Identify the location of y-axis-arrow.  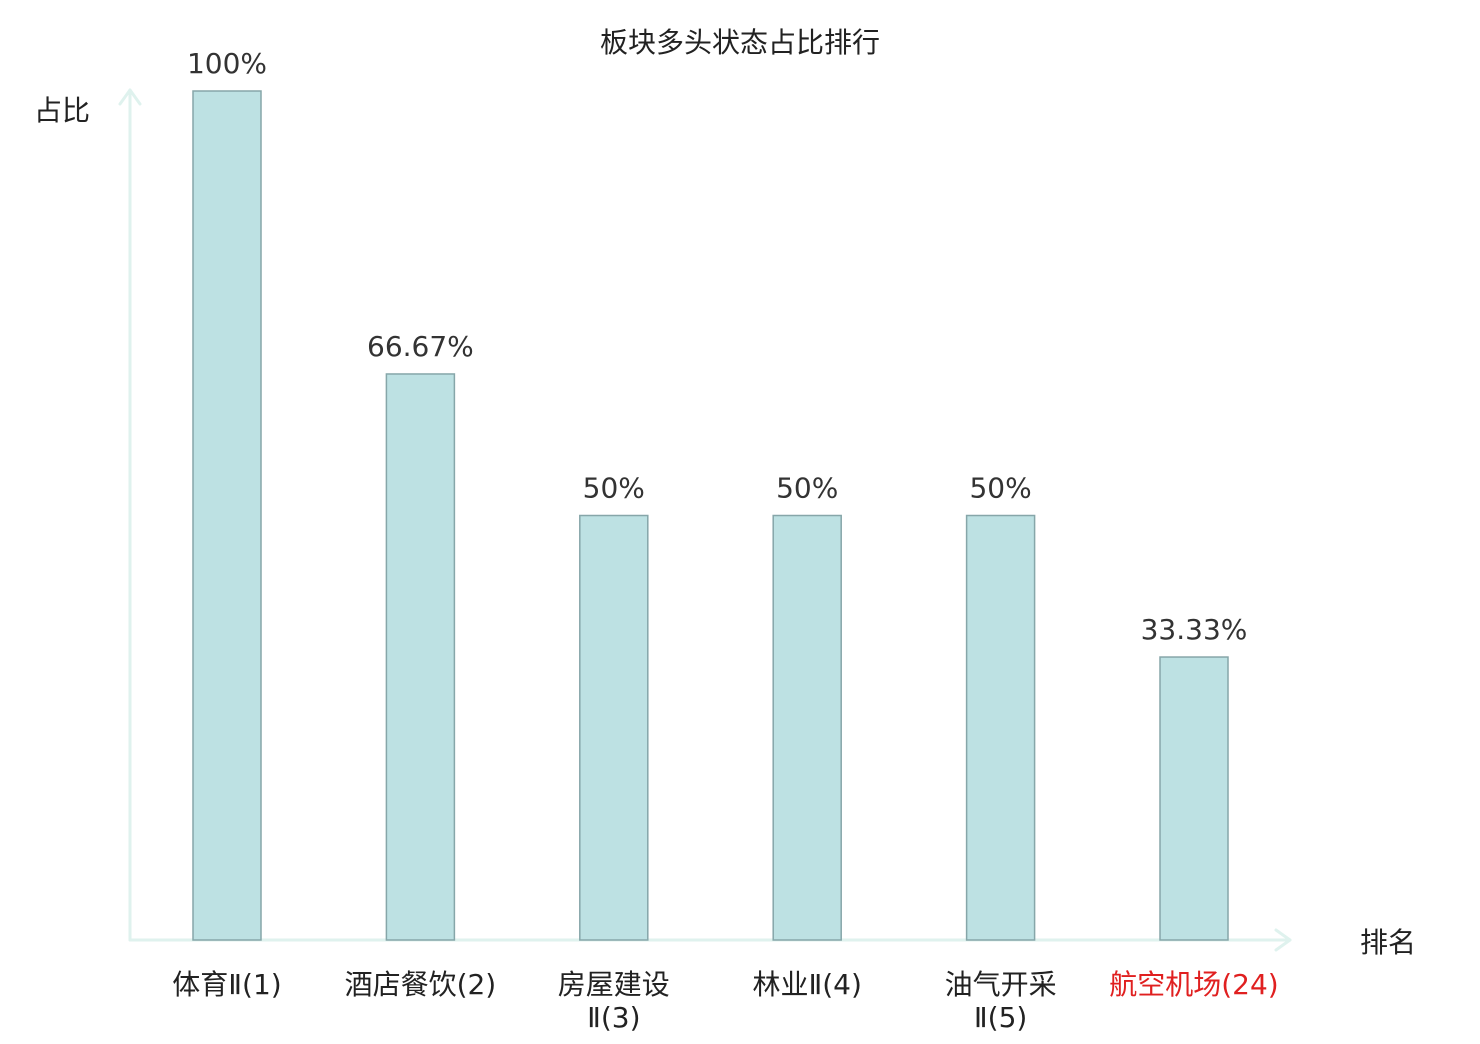
(130, 97).